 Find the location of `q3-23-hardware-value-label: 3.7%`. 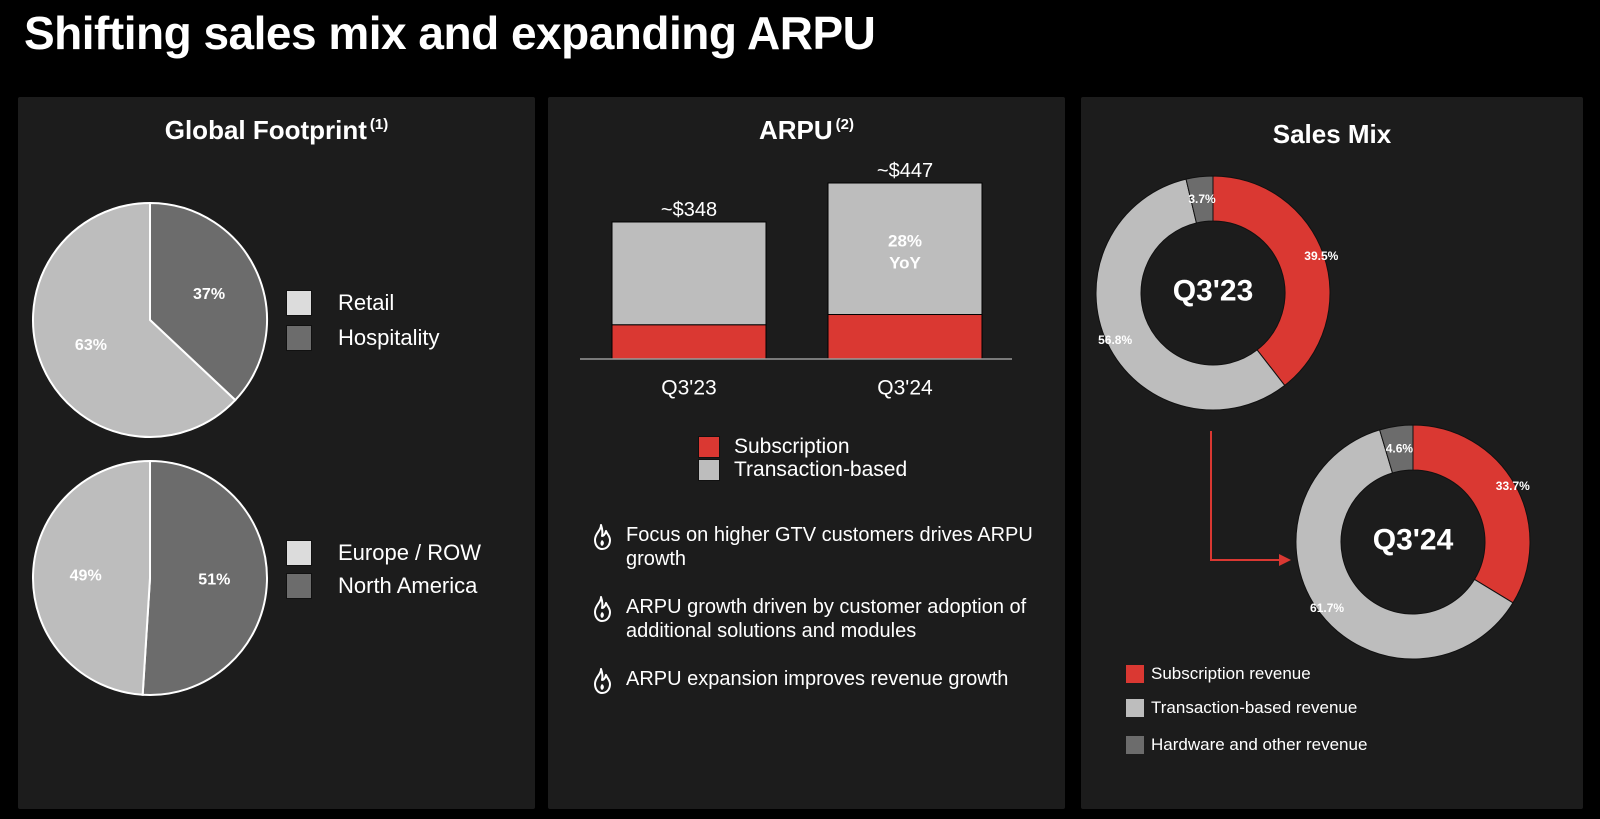

q3-23-hardware-value-label: 3.7% is located at coordinates (1202, 199).